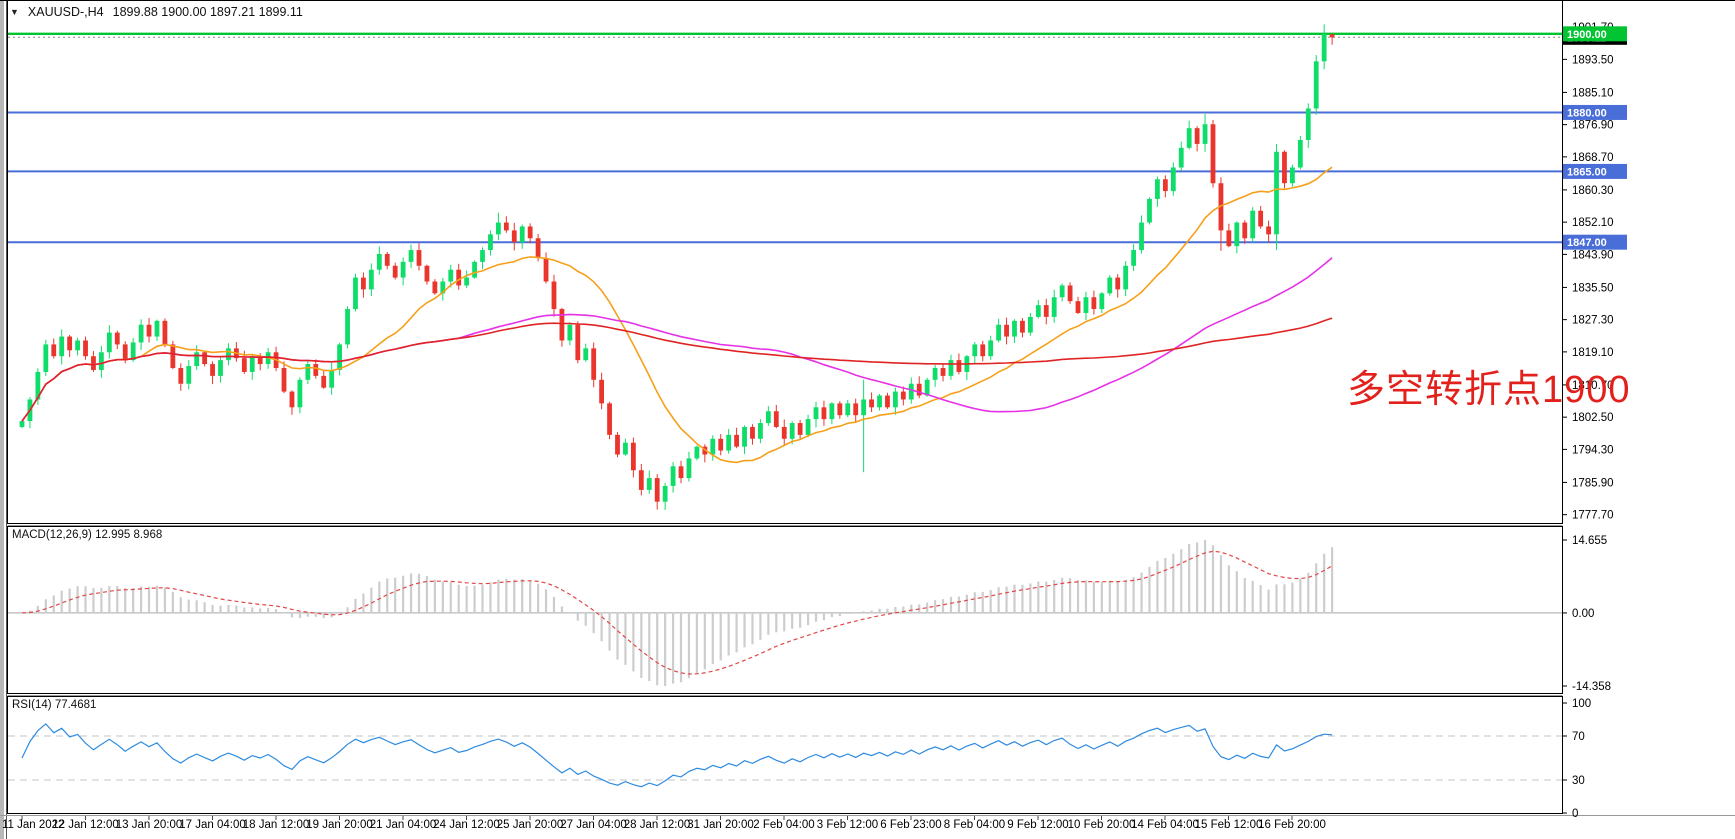 Image resolution: width=1735 pixels, height=839 pixels. Describe the element at coordinates (1292, 825) in the screenshot. I see `svg-text: 16 Feb 20:00` at that location.